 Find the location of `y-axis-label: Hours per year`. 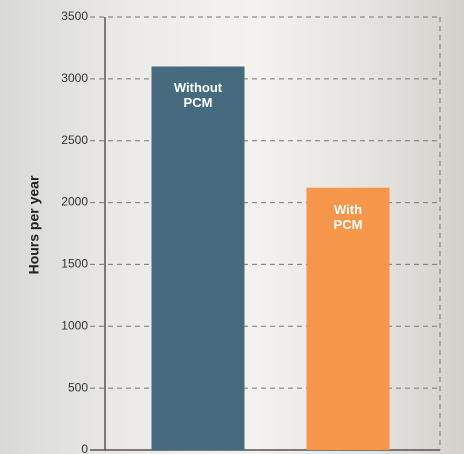

y-axis-label: Hours per year is located at coordinates (34, 224).